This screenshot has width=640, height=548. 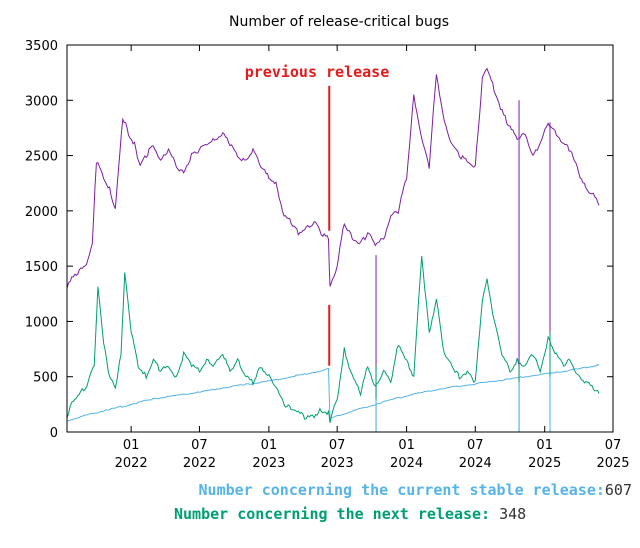 What do you see at coordinates (41, 157) in the screenshot?
I see `y-tick-label-5: 2500` at bounding box center [41, 157].